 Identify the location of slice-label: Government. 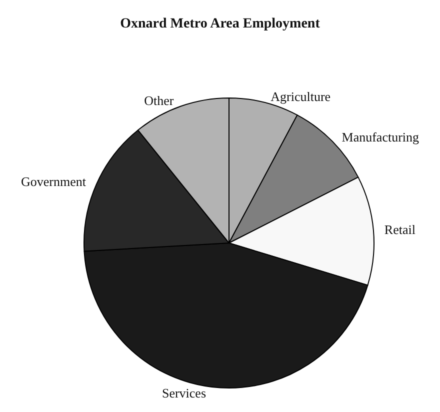
(53, 182).